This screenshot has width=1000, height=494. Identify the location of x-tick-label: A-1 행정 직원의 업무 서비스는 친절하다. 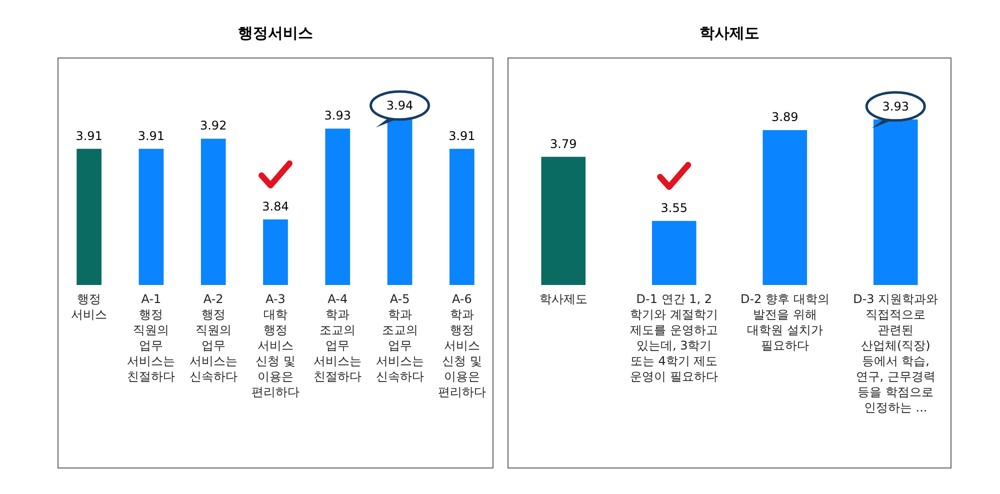
(151, 338).